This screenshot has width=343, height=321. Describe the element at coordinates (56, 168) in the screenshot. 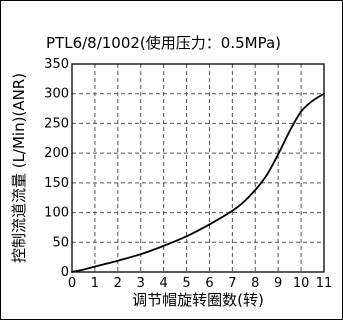

I see `y-axis-tick-labels: 0 50 100 150 200 250 300 350` at that location.